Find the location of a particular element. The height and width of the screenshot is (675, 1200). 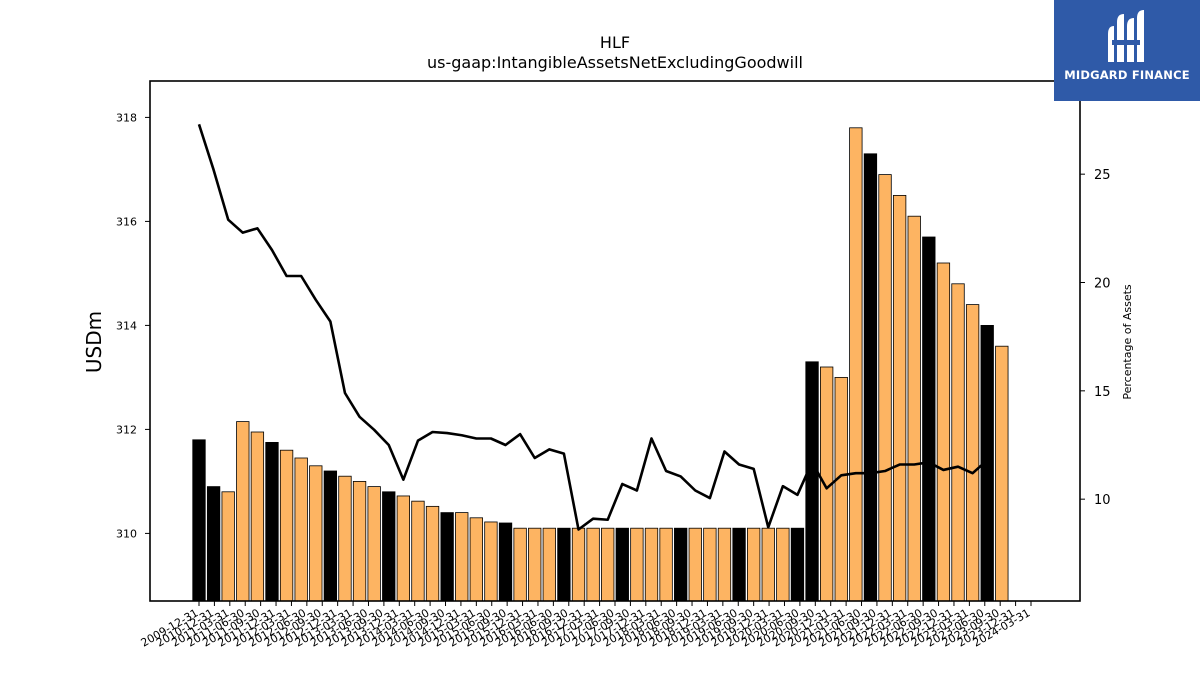

y2-axis-label: Percentage of Assets is located at coordinates (1127, 342).